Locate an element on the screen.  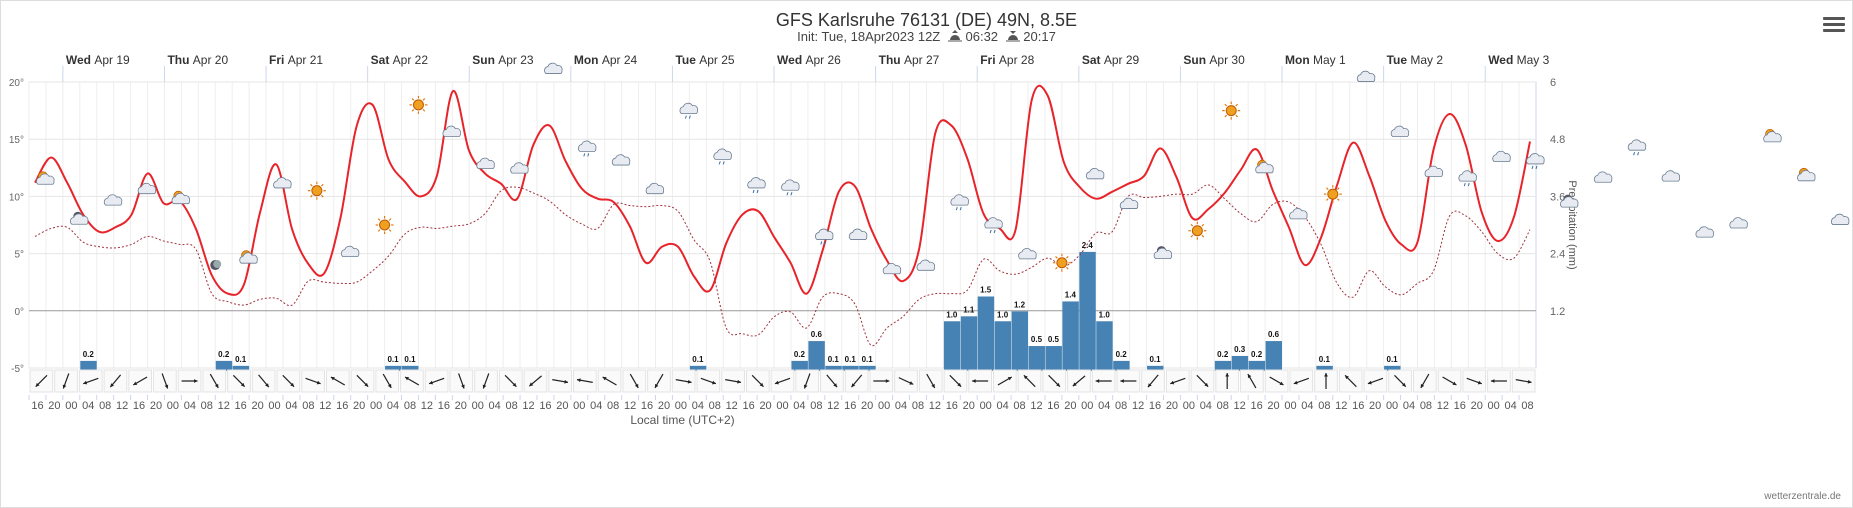
day-date: Apr 20 is located at coordinates (211, 60).